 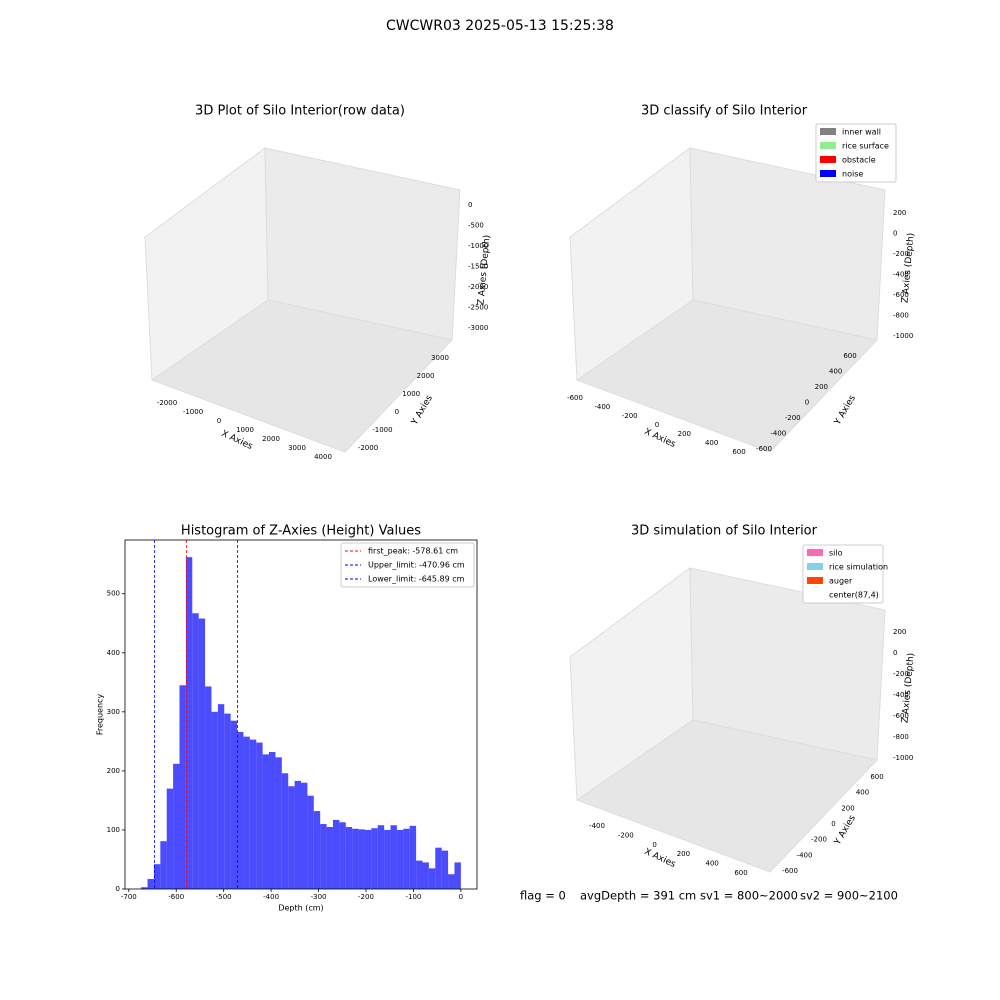 I want to click on x-tick-label: 2000, so click(x=271, y=439).